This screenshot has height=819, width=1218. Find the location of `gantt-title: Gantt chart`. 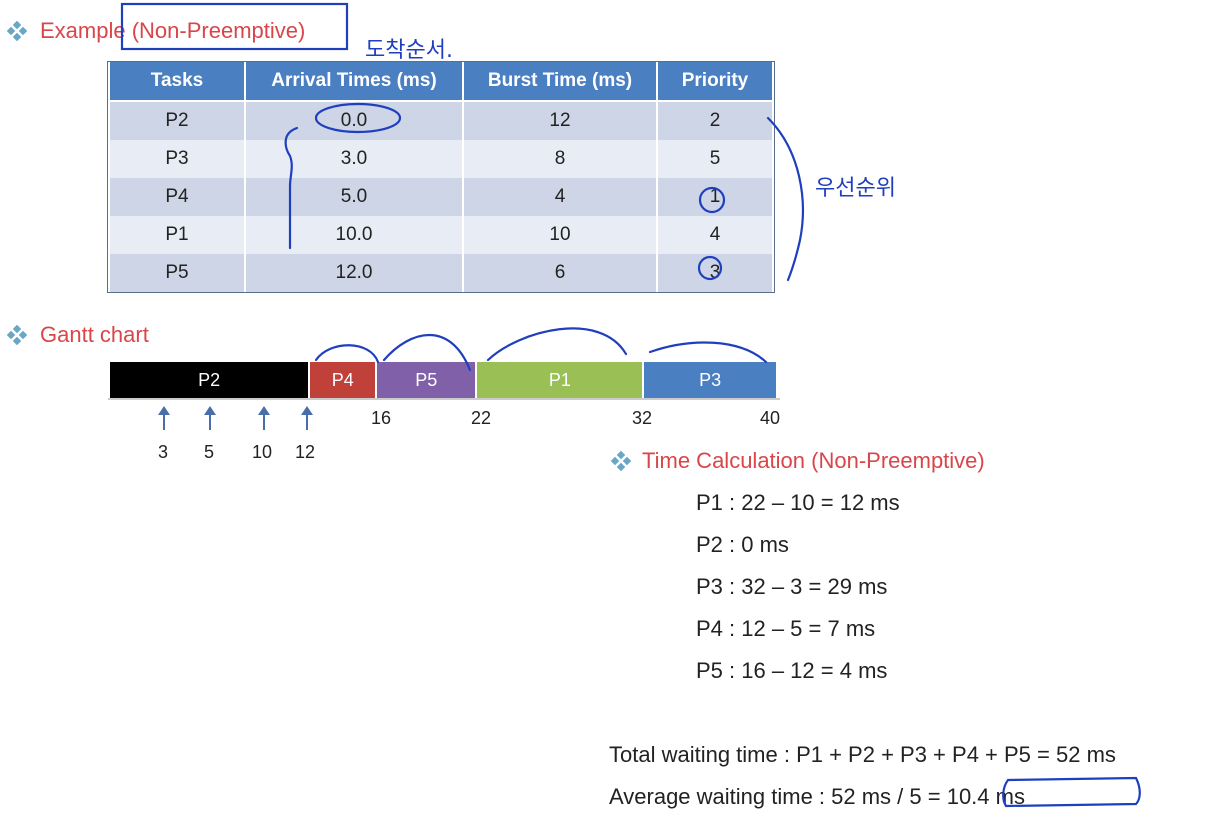

gantt-title: Gantt chart is located at coordinates (94, 334).